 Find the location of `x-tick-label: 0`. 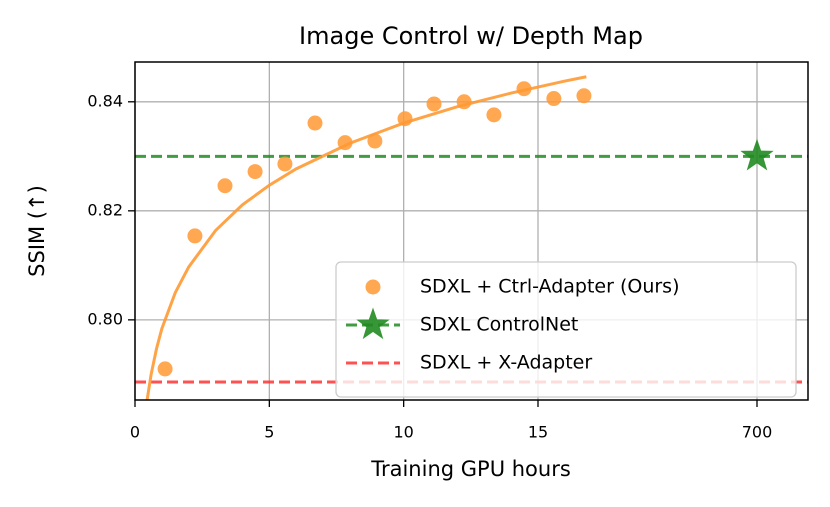

x-tick-label: 0 is located at coordinates (135, 432).